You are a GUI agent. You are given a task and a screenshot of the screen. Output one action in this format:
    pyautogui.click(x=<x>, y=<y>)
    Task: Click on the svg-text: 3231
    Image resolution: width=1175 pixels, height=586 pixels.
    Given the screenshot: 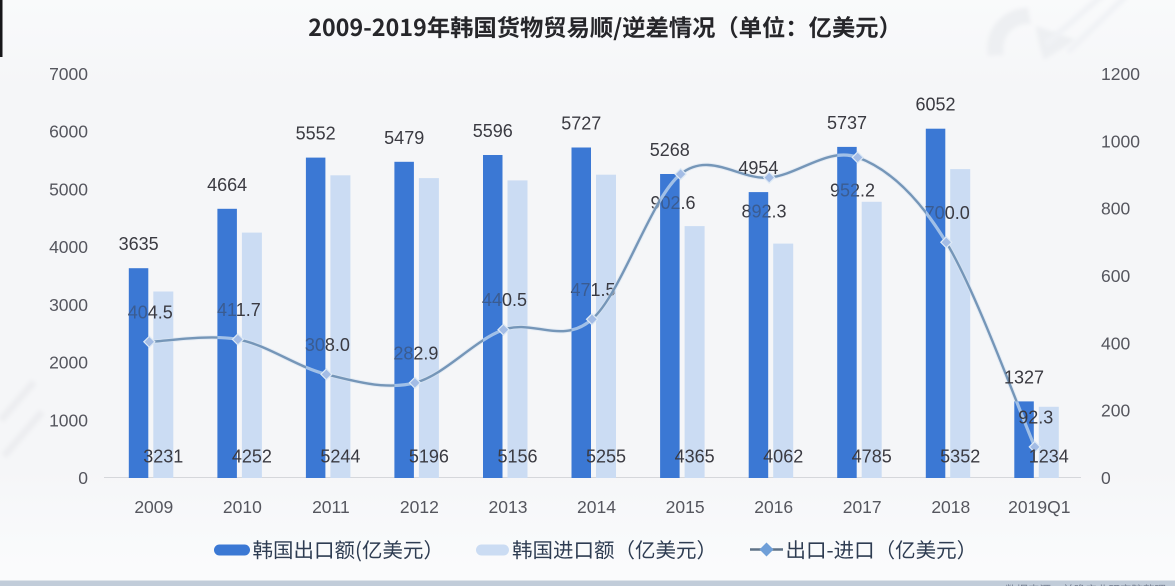 What is the action you would take?
    pyautogui.click(x=163, y=457)
    